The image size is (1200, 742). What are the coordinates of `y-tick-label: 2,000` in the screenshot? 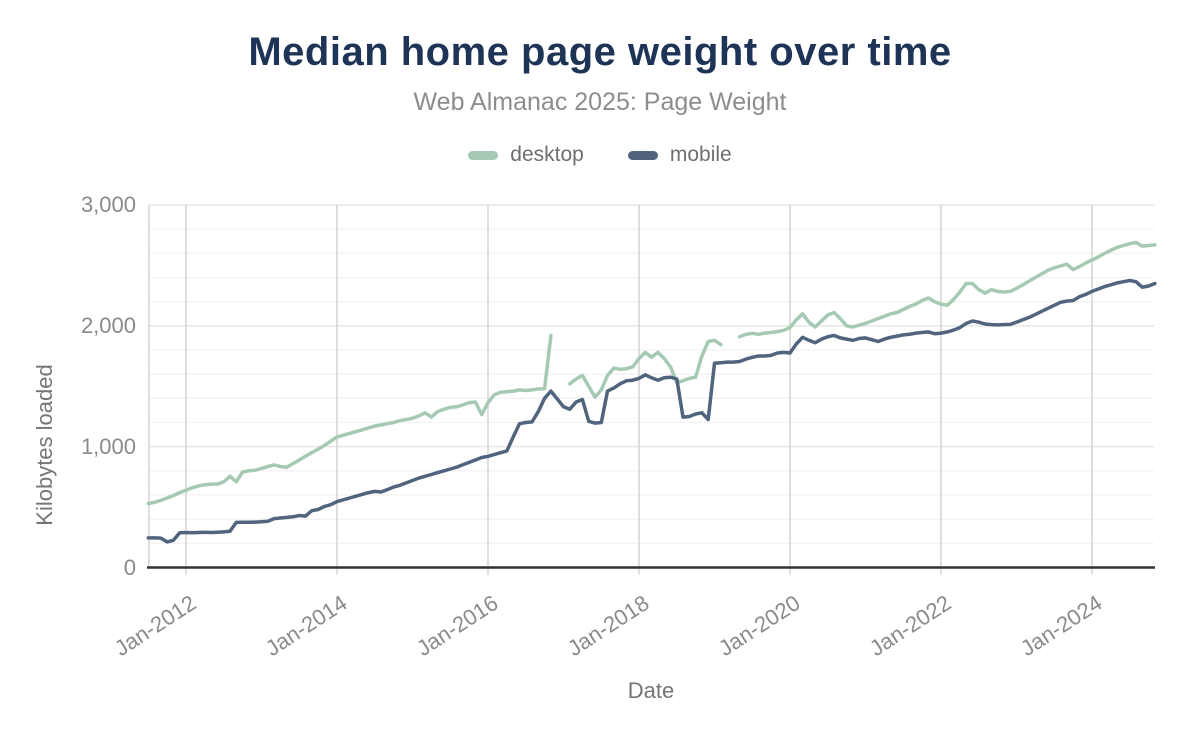 It's located at (108, 325).